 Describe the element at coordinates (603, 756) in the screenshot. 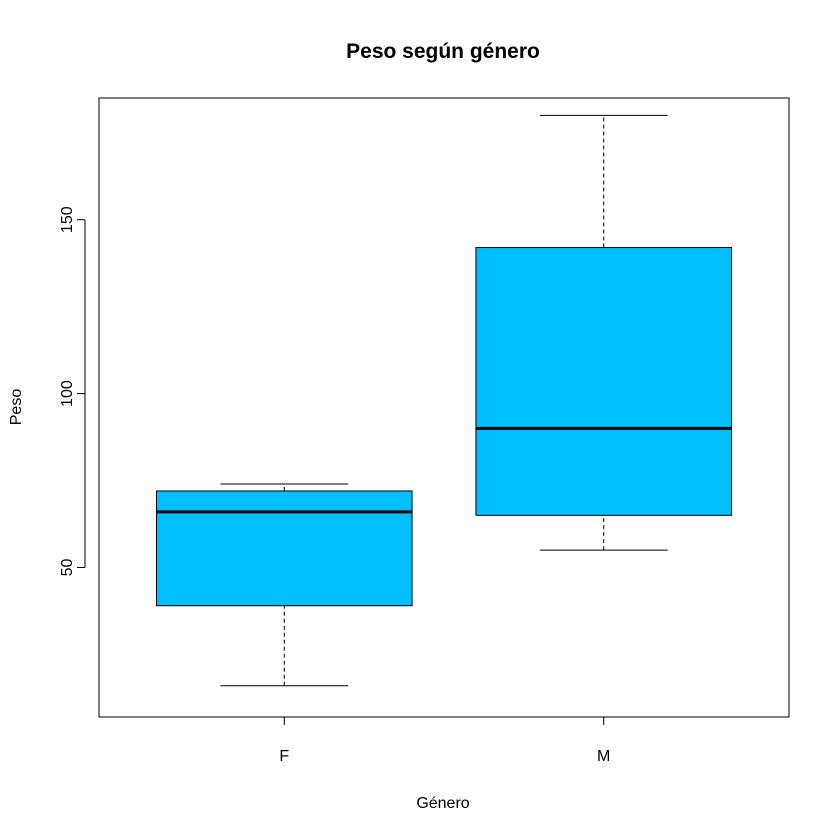

I see `x-tick-label-m: M` at that location.